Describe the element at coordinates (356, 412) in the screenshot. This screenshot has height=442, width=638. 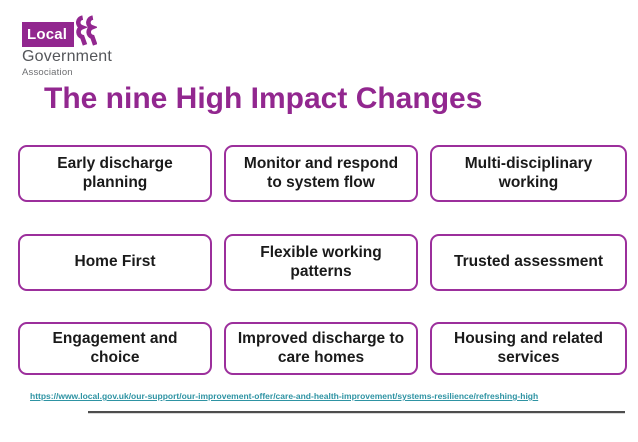
I see `divider-line` at that location.